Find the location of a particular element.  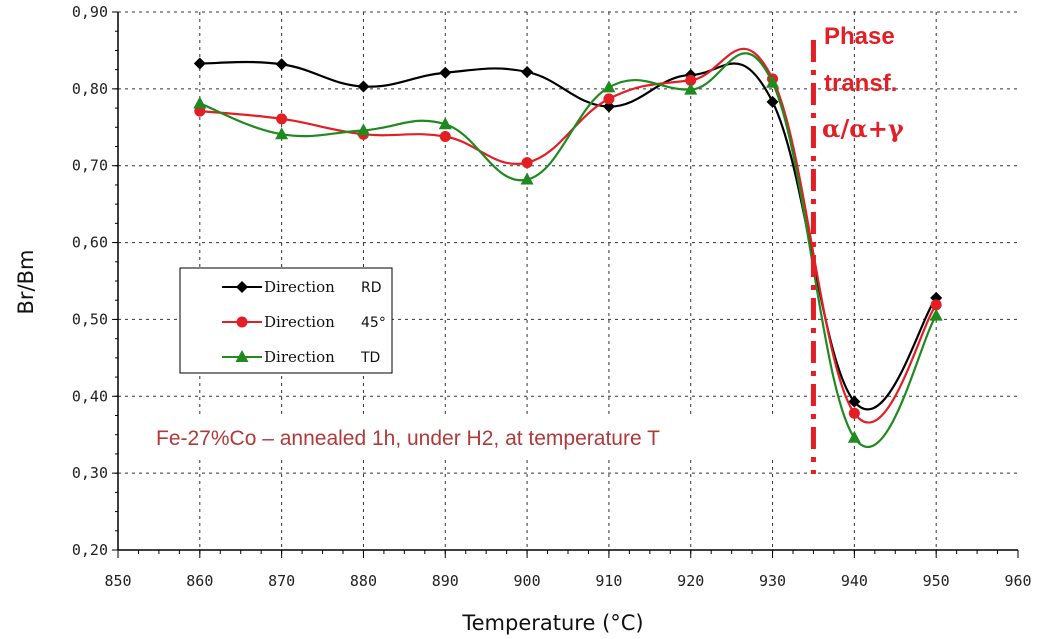

x-tick-label: 860 is located at coordinates (199, 581).